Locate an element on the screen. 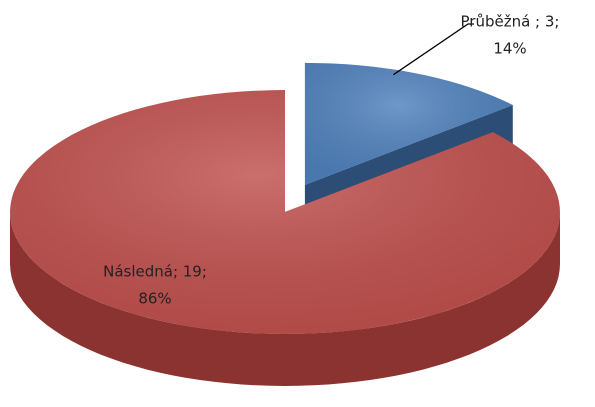 The image size is (595, 407). data-label: Průběžná ; 3; is located at coordinates (510, 22).